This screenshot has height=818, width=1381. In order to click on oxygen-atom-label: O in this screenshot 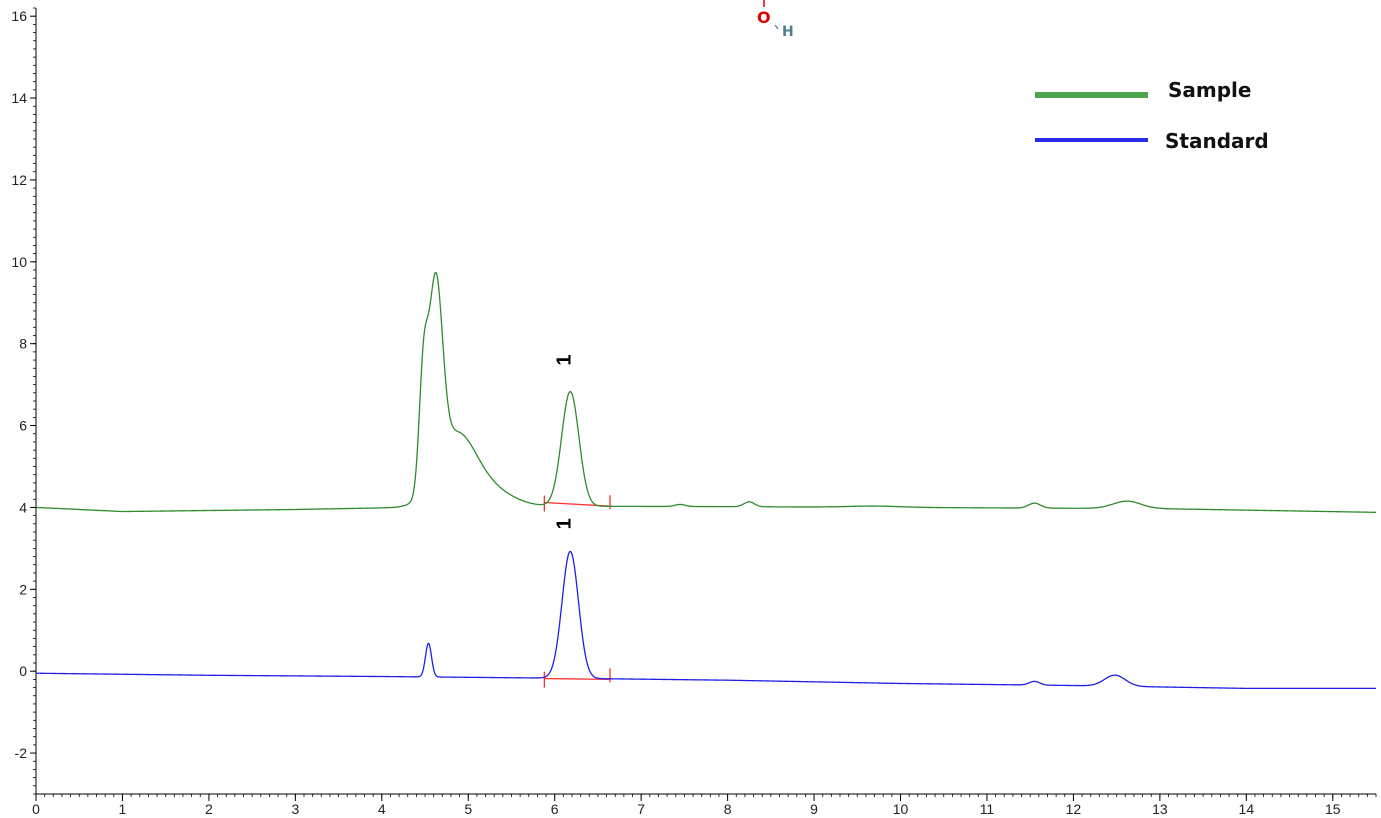, I will do `click(764, 17)`.